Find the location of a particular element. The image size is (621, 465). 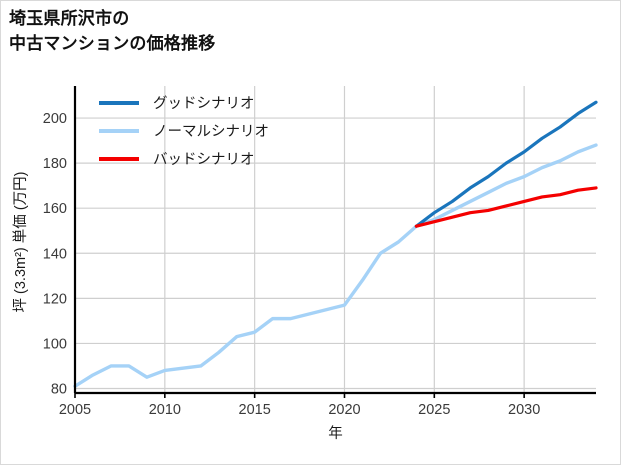

legend-label: バッドシナリオ is located at coordinates (204, 160).